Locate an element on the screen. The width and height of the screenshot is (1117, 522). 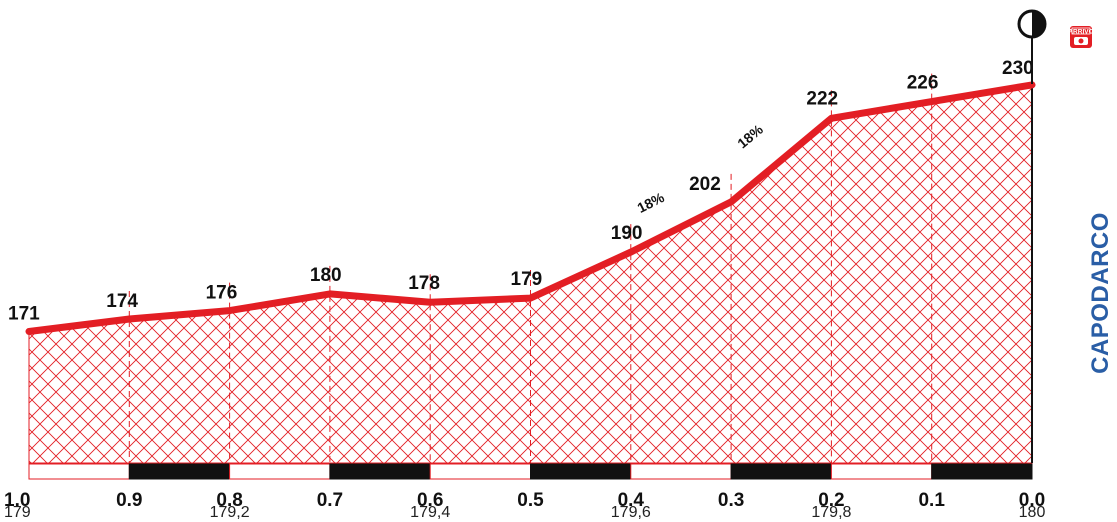
km-tick-label: 0.5 is located at coordinates (530, 500).